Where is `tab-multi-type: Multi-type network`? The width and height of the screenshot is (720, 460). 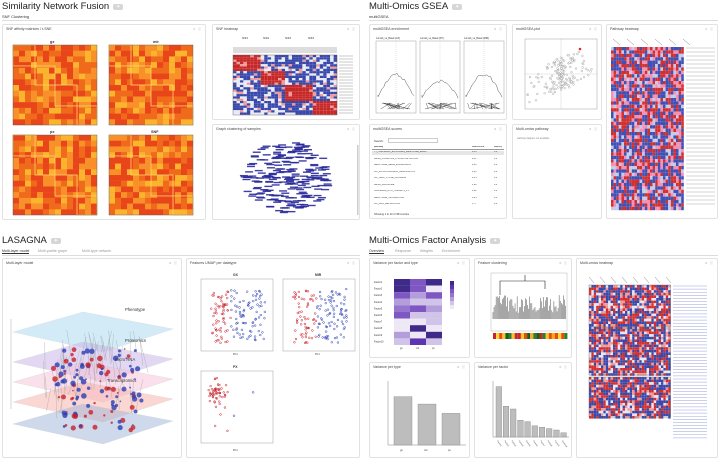
tab-multi-type: Multi-type network is located at coordinates (97, 251).